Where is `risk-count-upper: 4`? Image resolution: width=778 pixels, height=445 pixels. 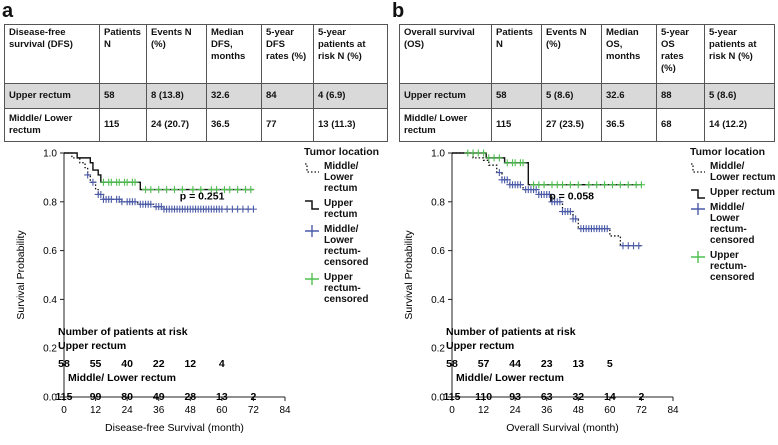
risk-count-upper: 4 is located at coordinates (222, 364).